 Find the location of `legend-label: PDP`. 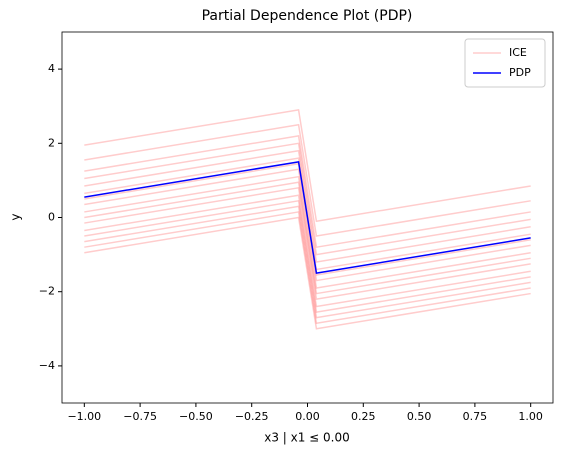

legend-label: PDP is located at coordinates (520, 72).